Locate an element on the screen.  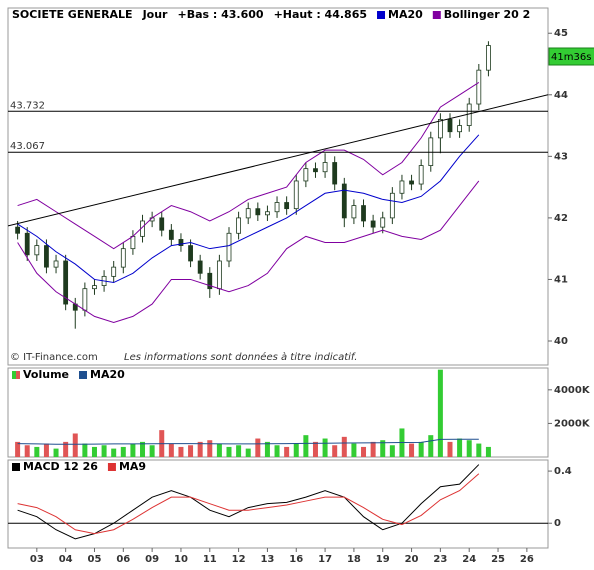
volume-ma is located at coordinates (248, 441).